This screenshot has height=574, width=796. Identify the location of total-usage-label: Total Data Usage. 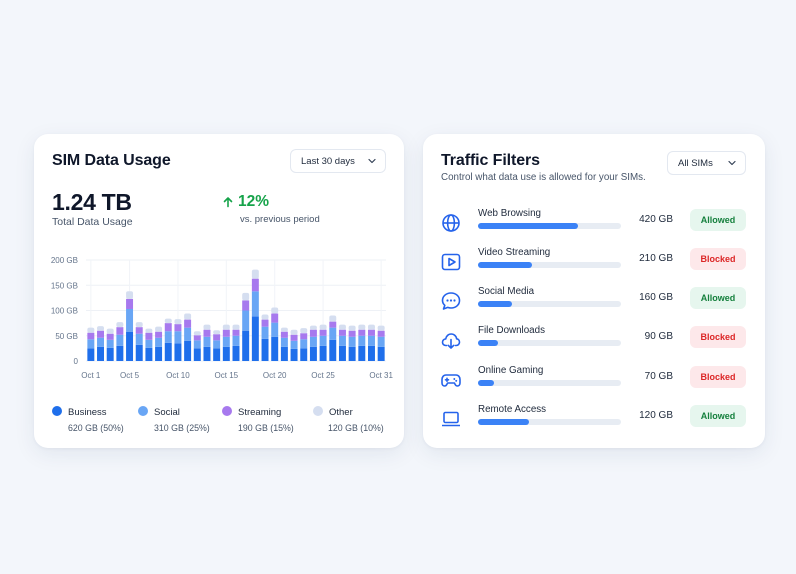
(92, 222).